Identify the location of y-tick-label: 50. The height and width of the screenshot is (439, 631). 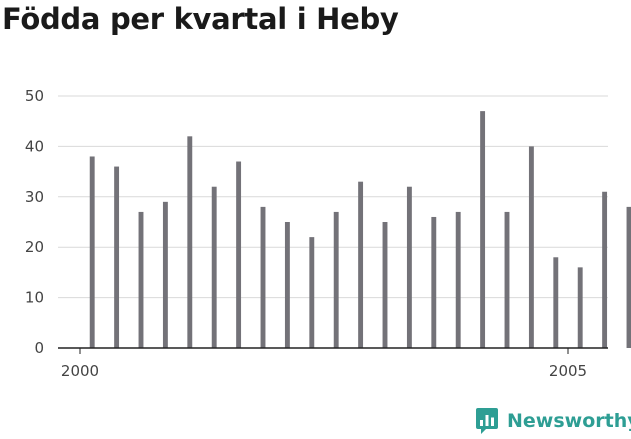
(34, 96).